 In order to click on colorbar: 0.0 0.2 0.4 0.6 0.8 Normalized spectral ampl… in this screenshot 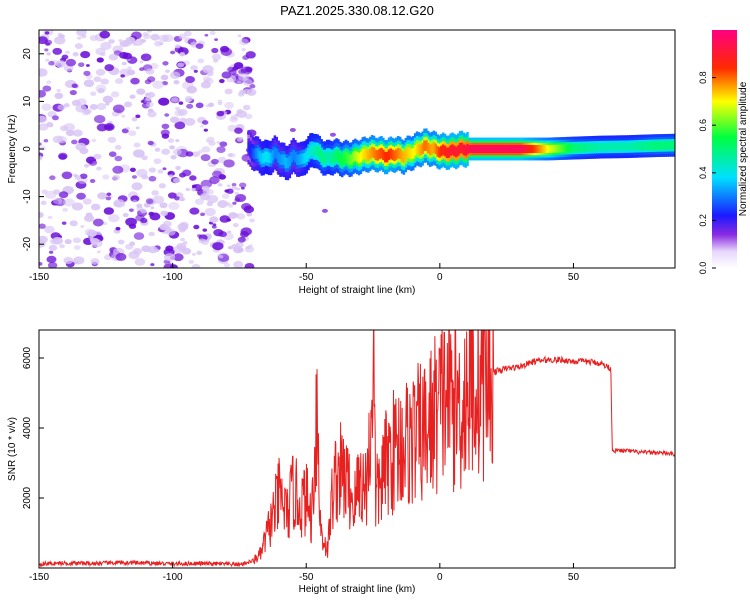, I will do `click(723, 152)`.